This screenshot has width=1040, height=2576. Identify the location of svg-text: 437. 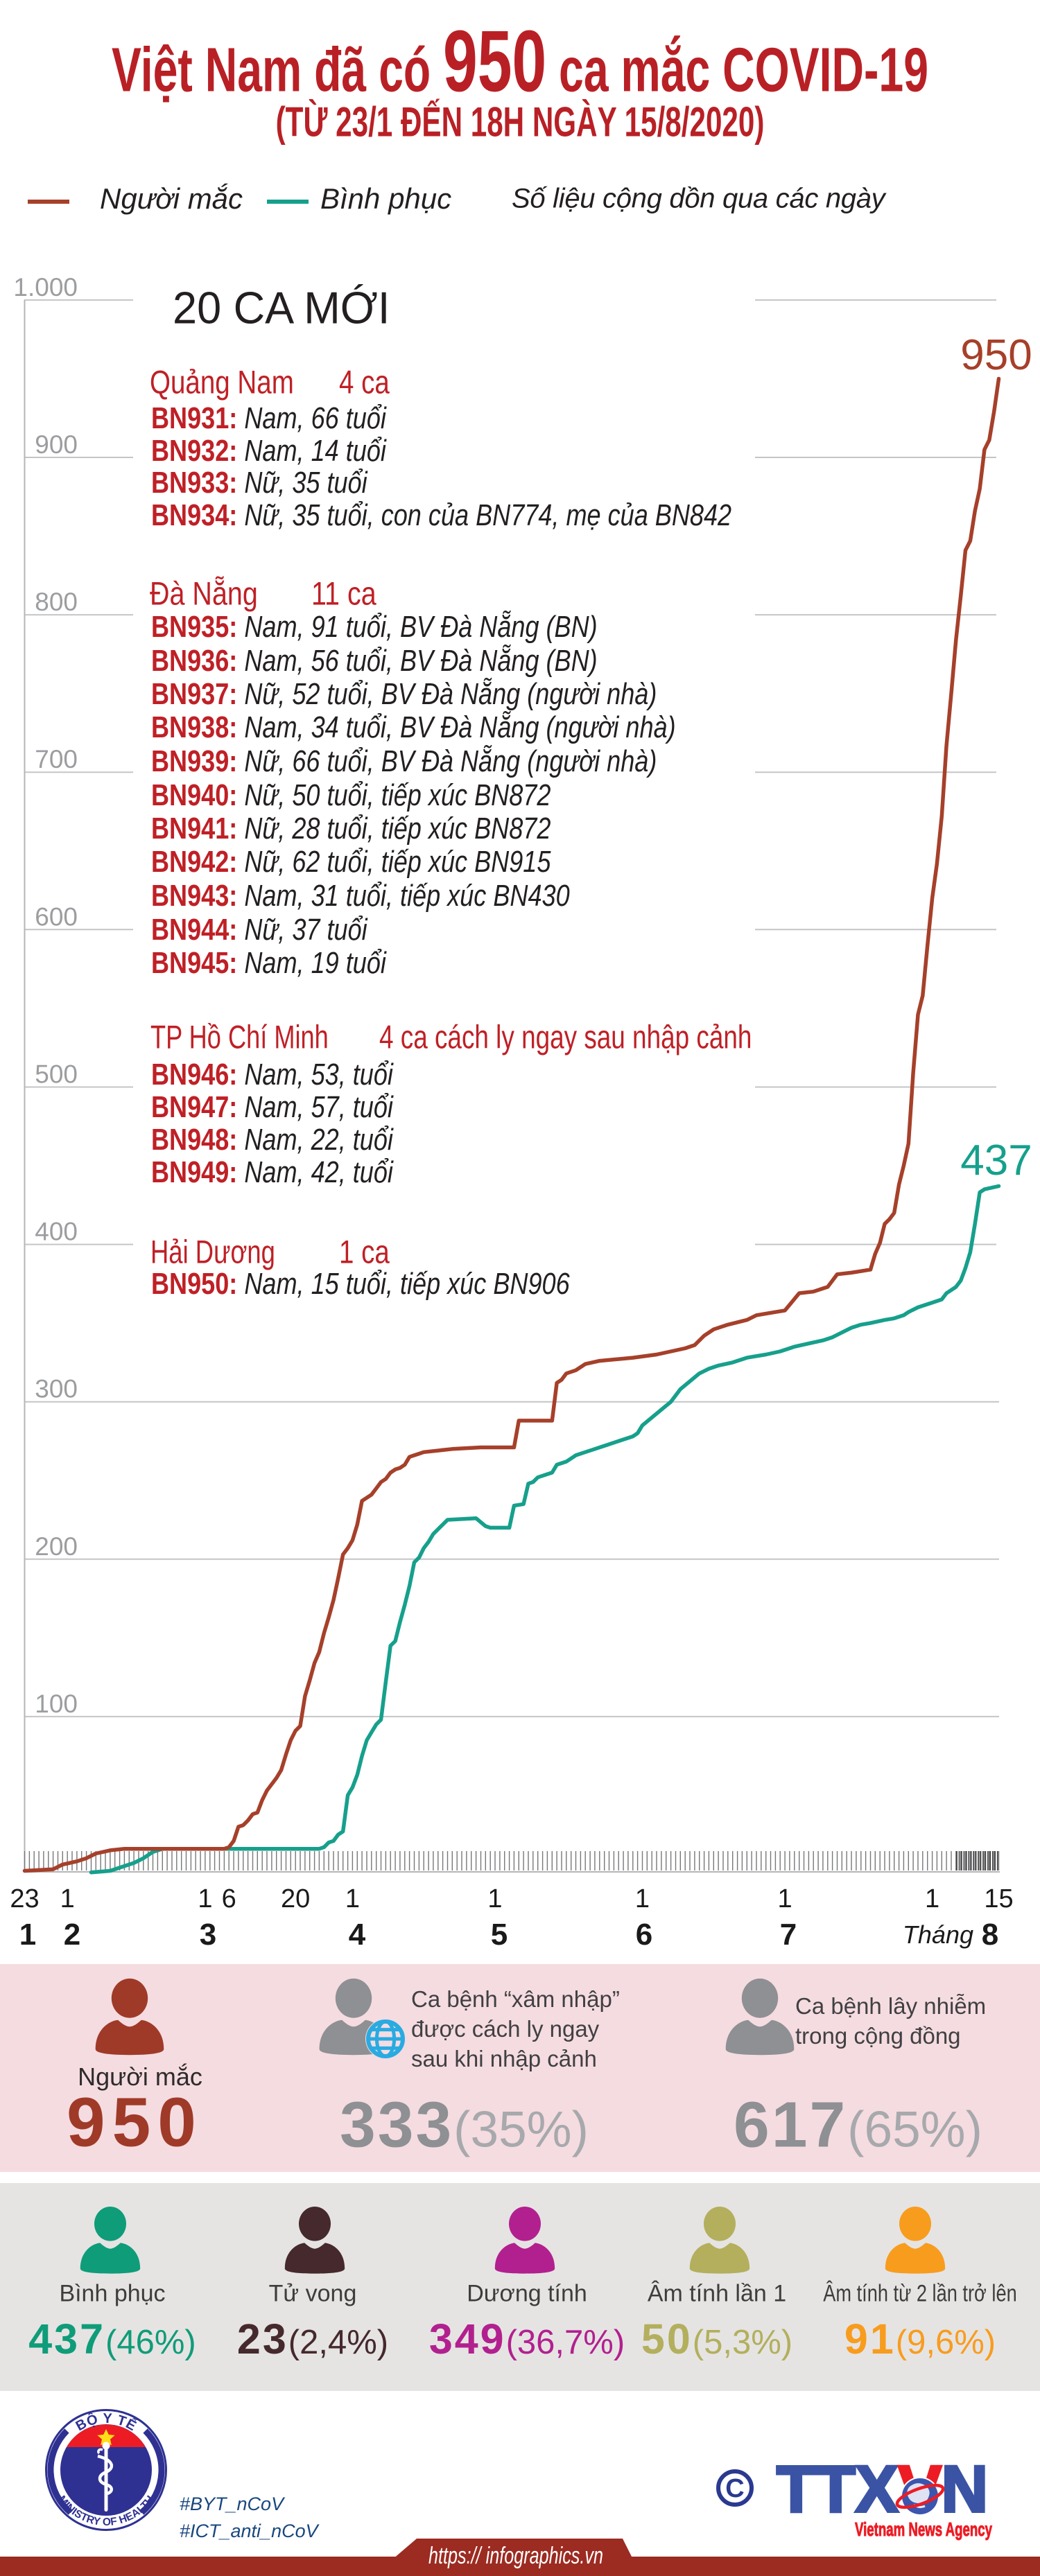
(996, 1160).